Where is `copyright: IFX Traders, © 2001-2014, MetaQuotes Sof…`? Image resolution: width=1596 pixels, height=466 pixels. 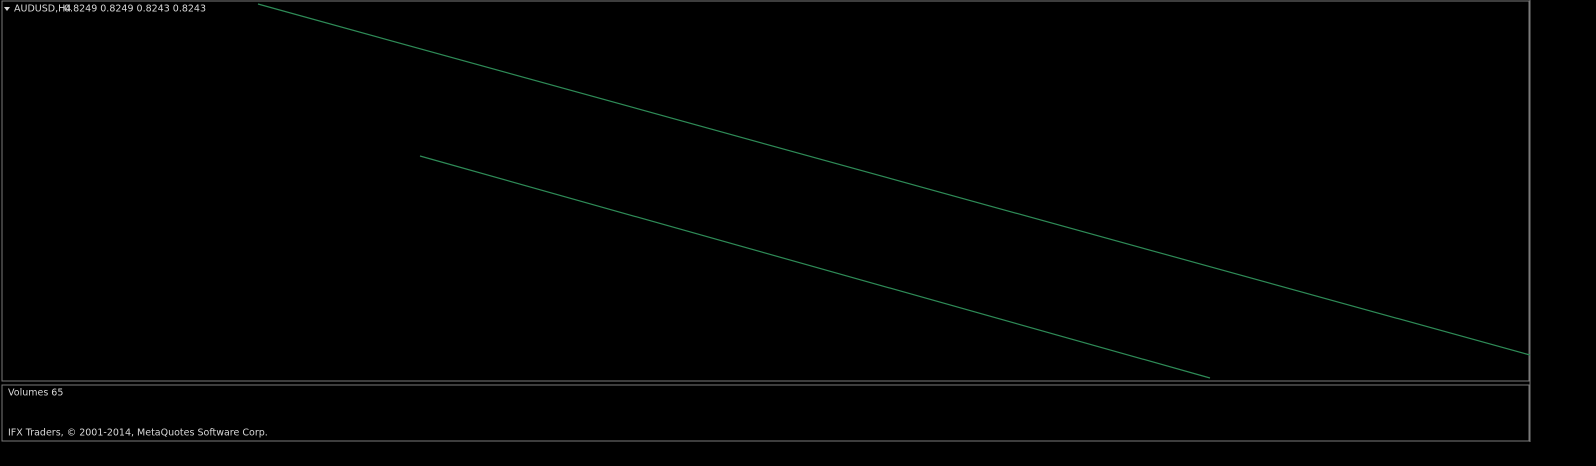 copyright: IFX Traders, © 2001-2014, MetaQuotes Sof… is located at coordinates (138, 433).